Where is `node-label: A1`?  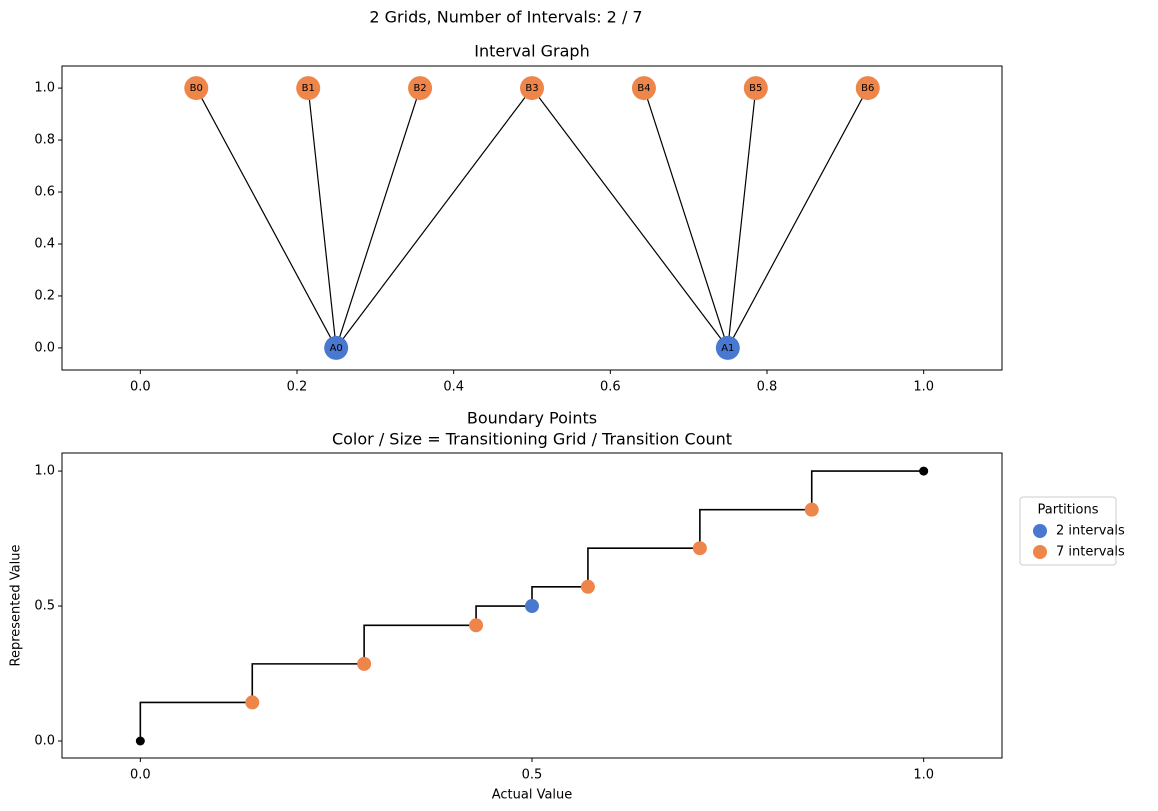
node-label: A1 is located at coordinates (727, 348).